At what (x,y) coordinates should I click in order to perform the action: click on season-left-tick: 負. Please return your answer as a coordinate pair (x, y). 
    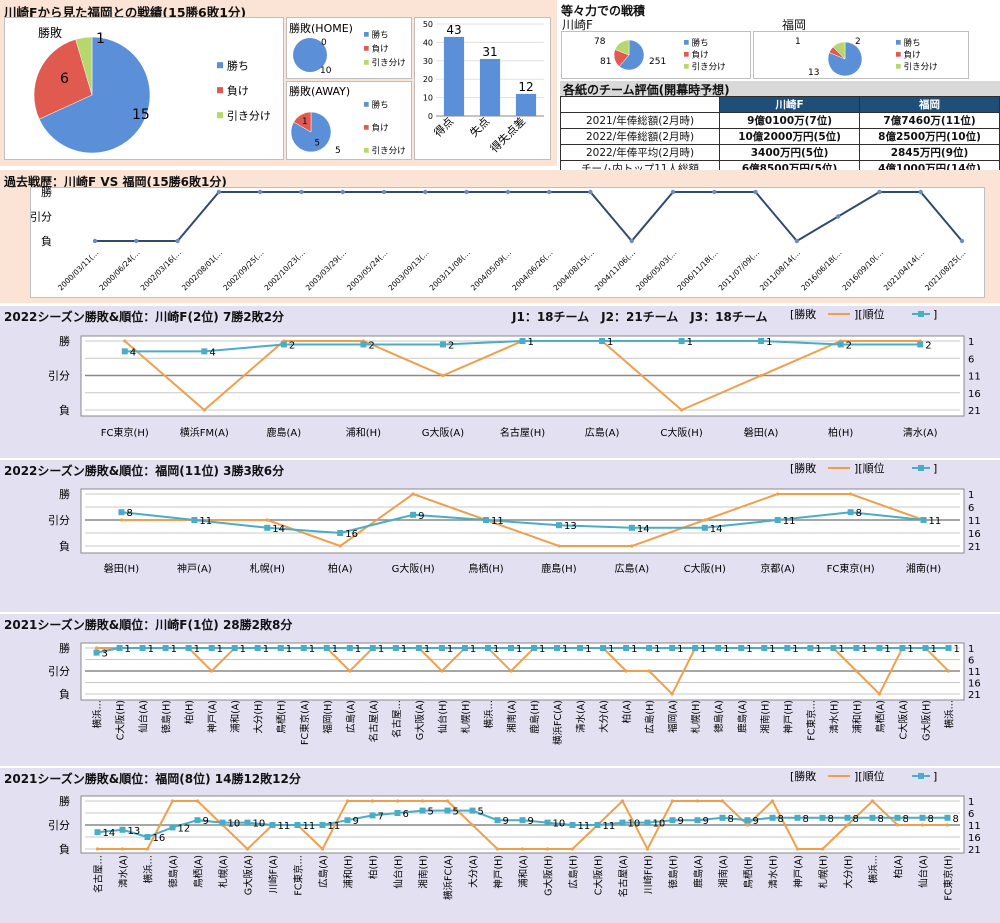
    Looking at the image, I should click on (64, 849).